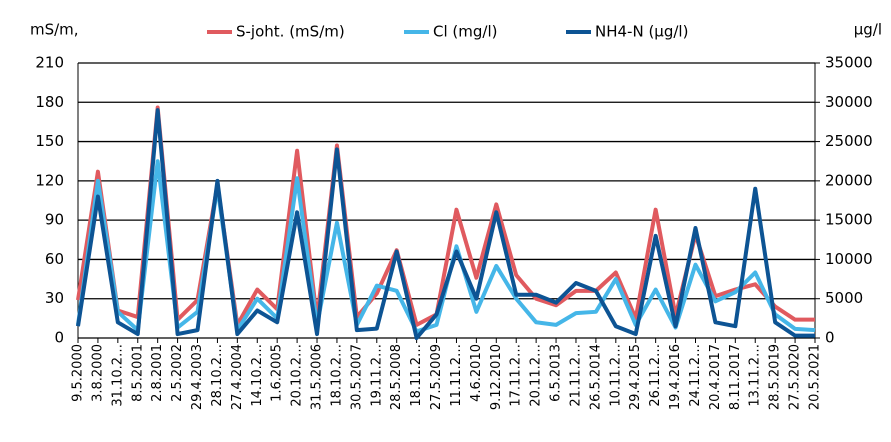  Describe the element at coordinates (49, 63) in the screenshot. I see `y-tick-label: 210` at that location.